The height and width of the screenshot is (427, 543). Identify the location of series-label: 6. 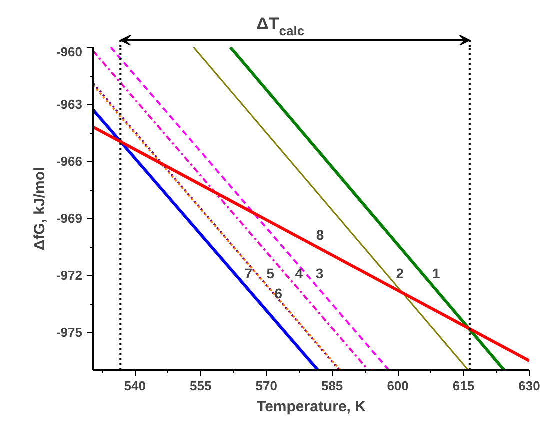
(278, 294).